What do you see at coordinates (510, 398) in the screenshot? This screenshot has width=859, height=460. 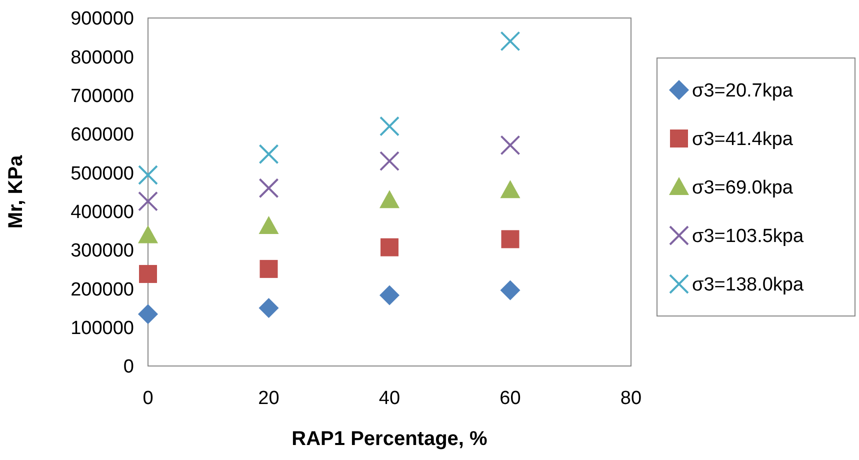 I see `x-tick-label: 60` at bounding box center [510, 398].